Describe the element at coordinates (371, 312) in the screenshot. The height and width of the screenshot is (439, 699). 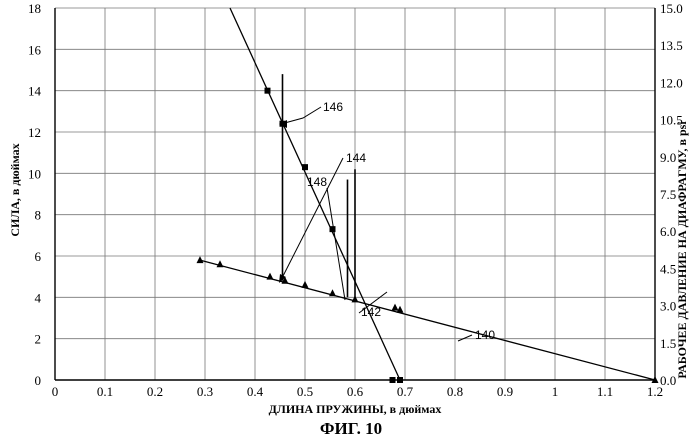
I see `ref-142: 142` at that location.